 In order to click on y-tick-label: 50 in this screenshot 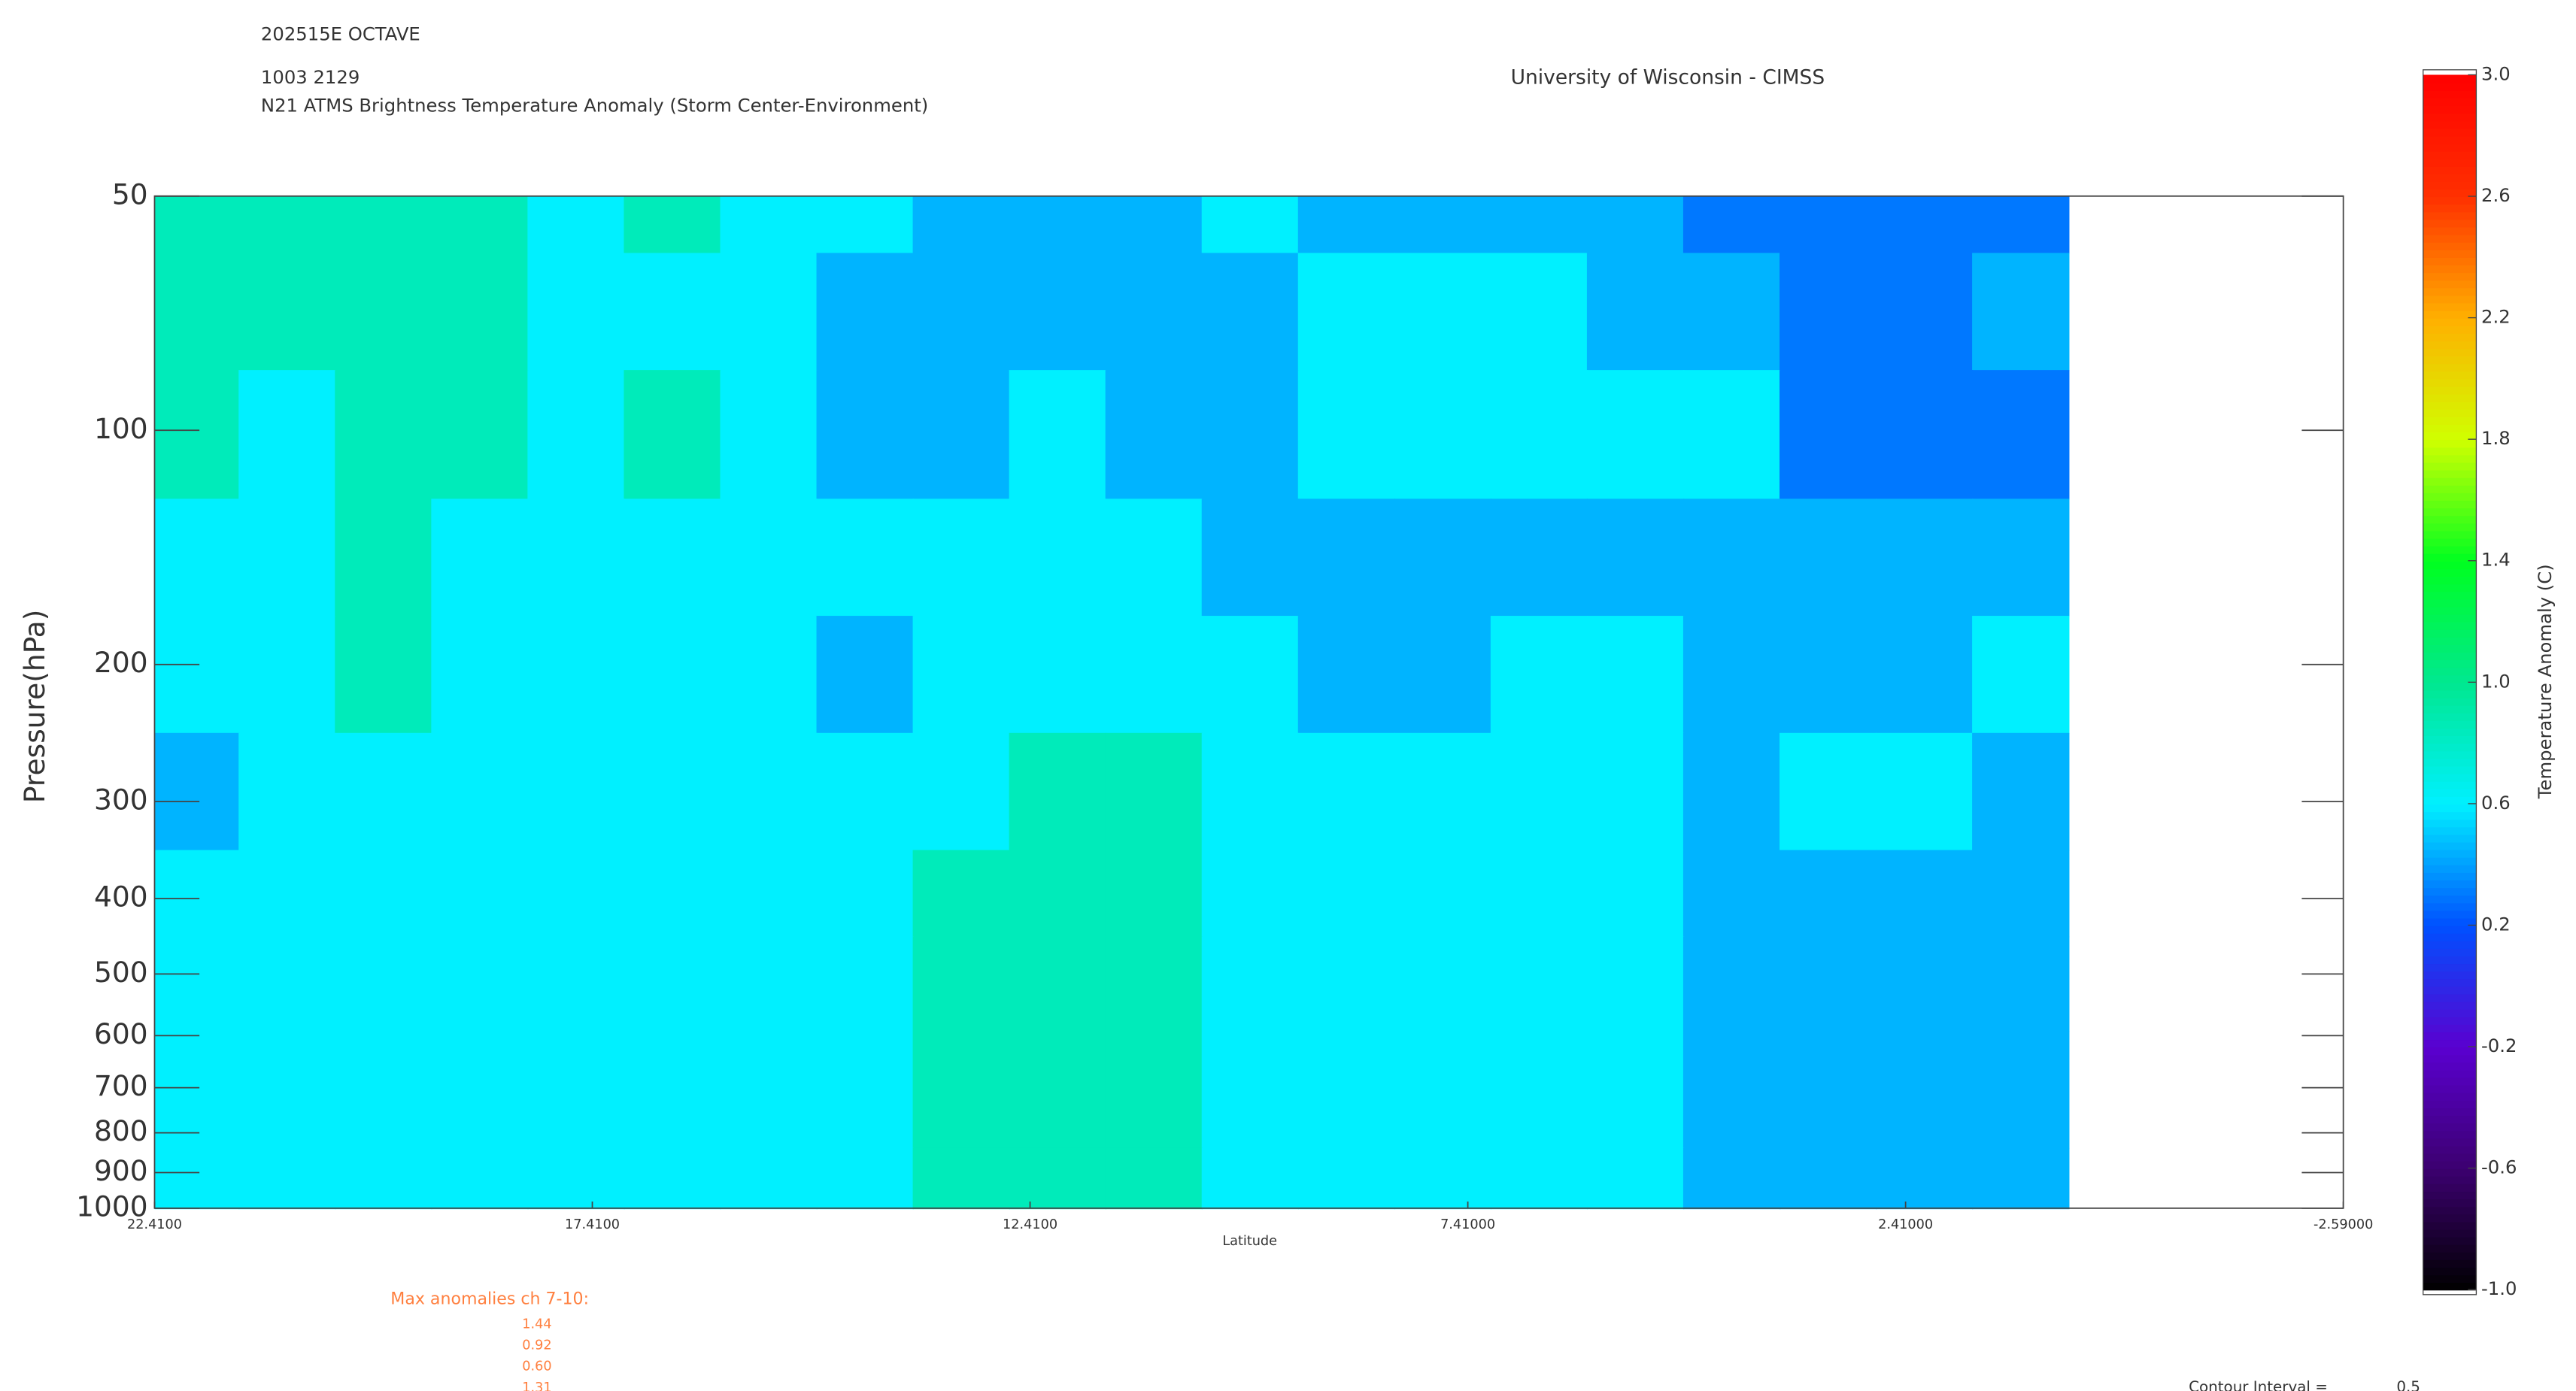, I will do `click(130, 194)`.